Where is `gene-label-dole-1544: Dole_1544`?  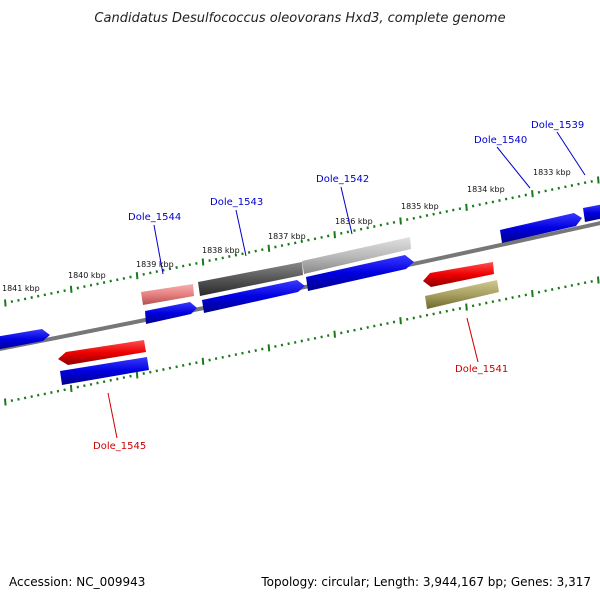
gene-label-dole-1544: Dole_1544 is located at coordinates (154, 217).